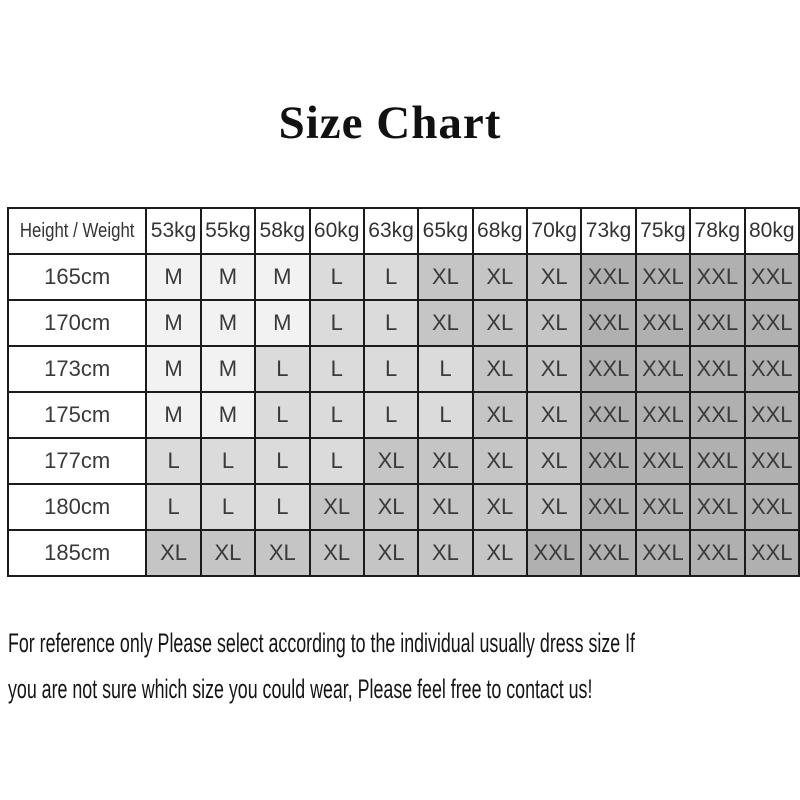 This screenshot has width=800, height=800. Describe the element at coordinates (77, 553) in the screenshot. I see `height-label-185cm: 185cm` at that location.